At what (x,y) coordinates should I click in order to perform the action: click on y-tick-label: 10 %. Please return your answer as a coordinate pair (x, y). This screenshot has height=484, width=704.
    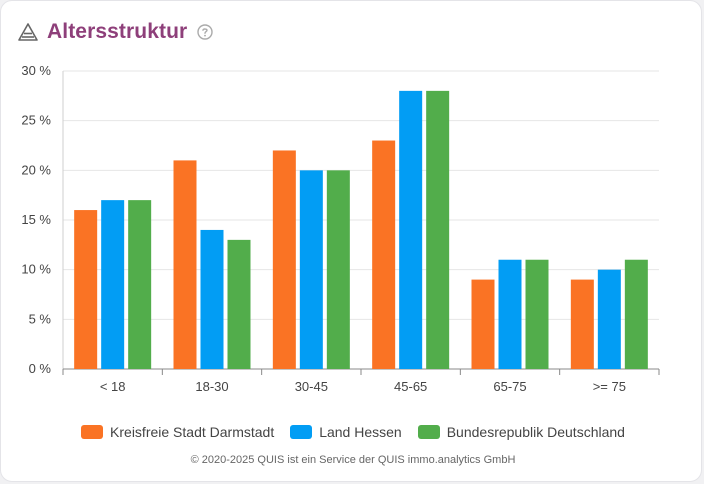
    Looking at the image, I should click on (36, 269).